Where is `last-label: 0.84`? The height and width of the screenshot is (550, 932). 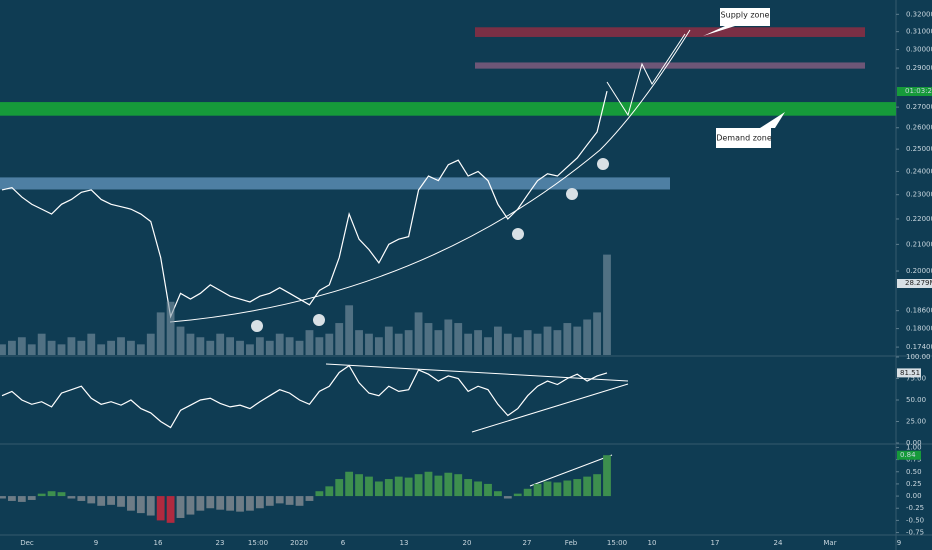
last-label: 0.84 is located at coordinates (908, 455).